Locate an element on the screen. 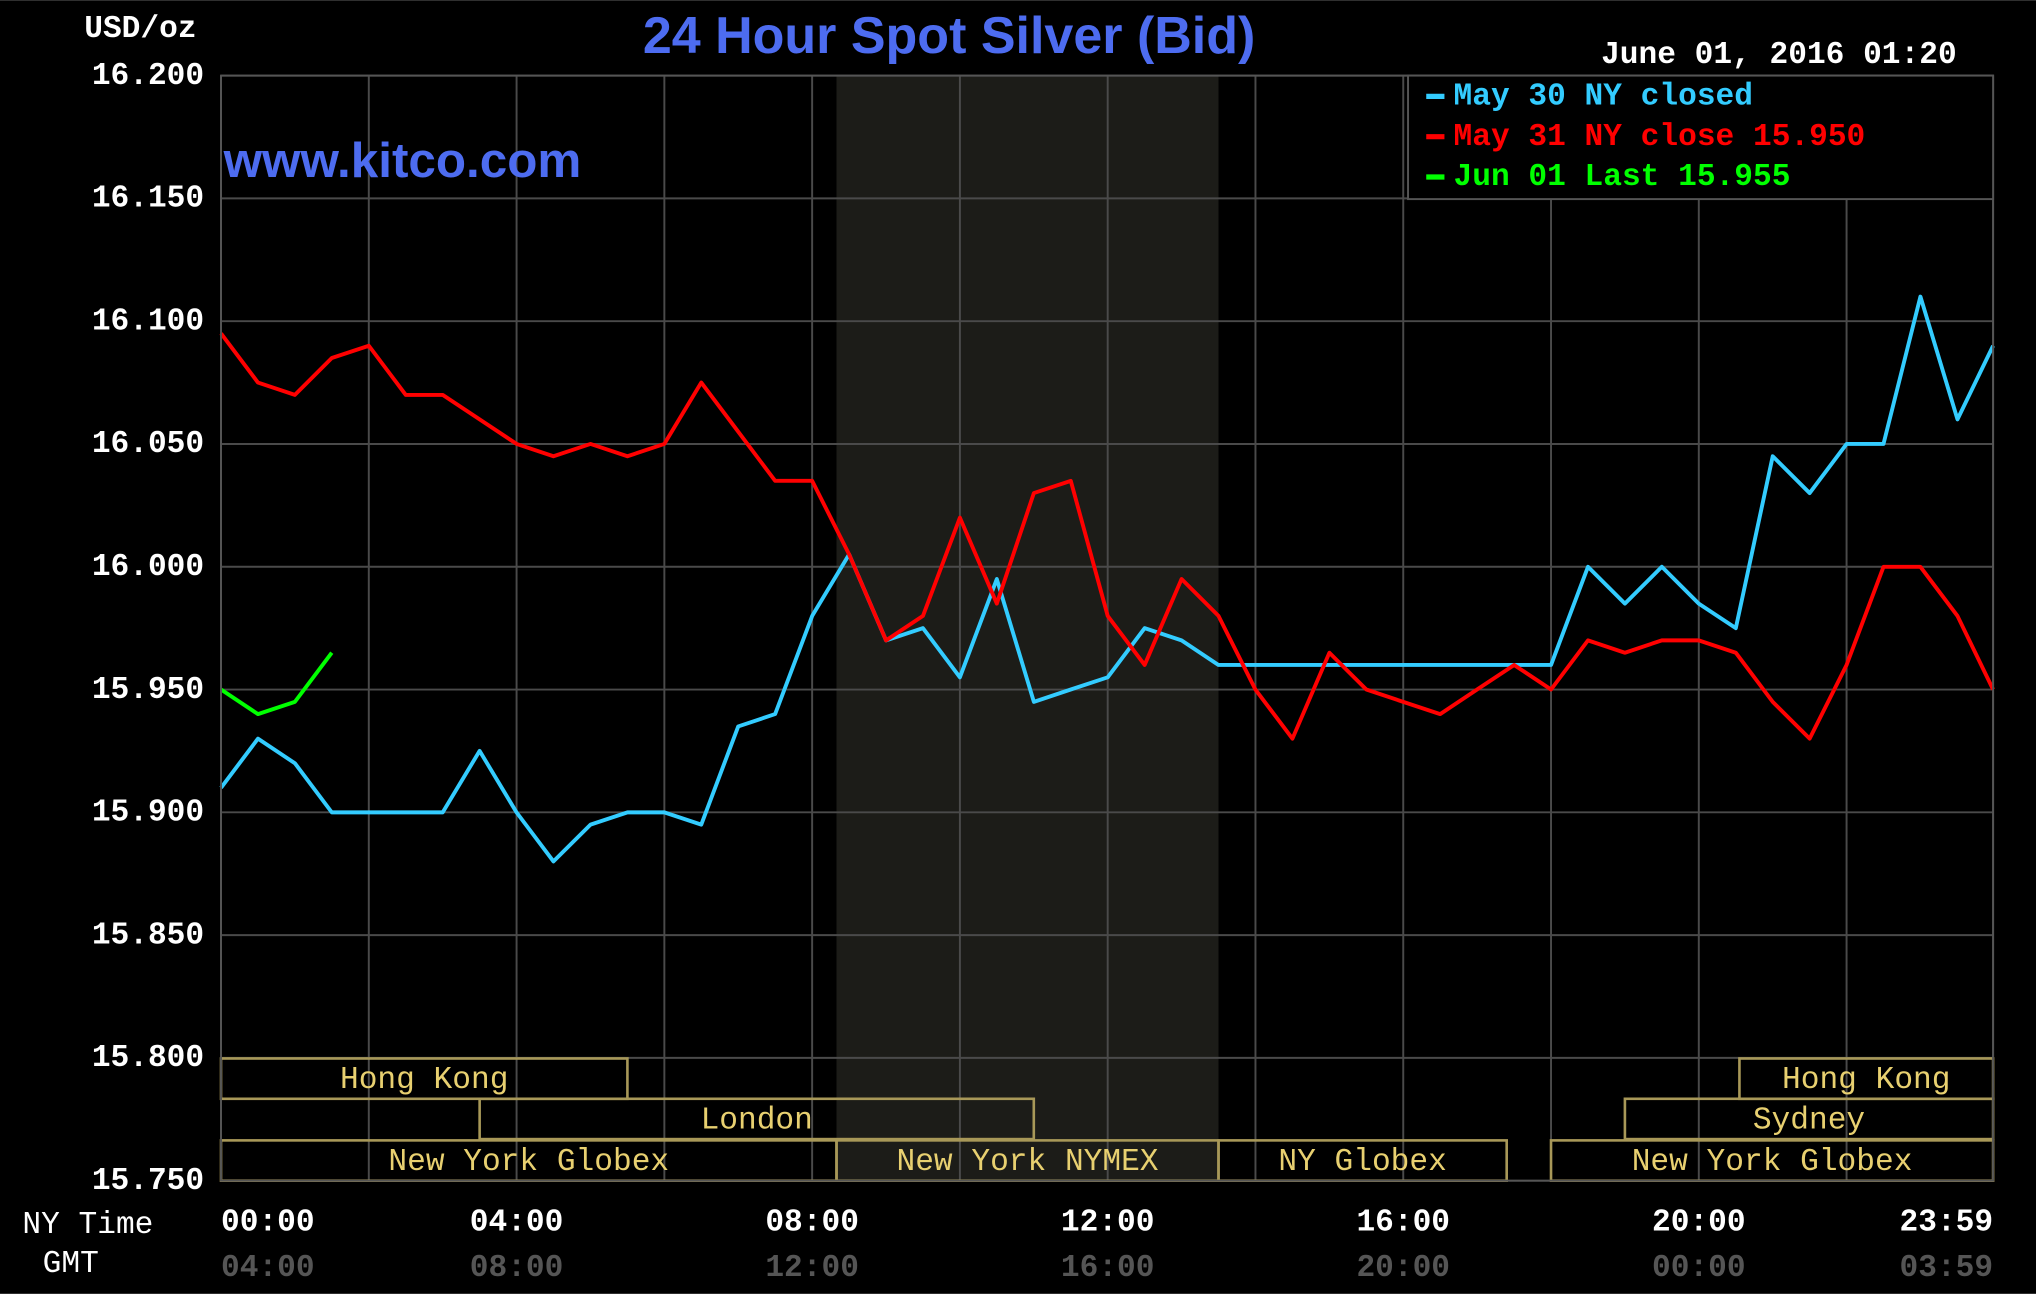  legend-label: May 31 NY close 15.950 is located at coordinates (1660, 137).